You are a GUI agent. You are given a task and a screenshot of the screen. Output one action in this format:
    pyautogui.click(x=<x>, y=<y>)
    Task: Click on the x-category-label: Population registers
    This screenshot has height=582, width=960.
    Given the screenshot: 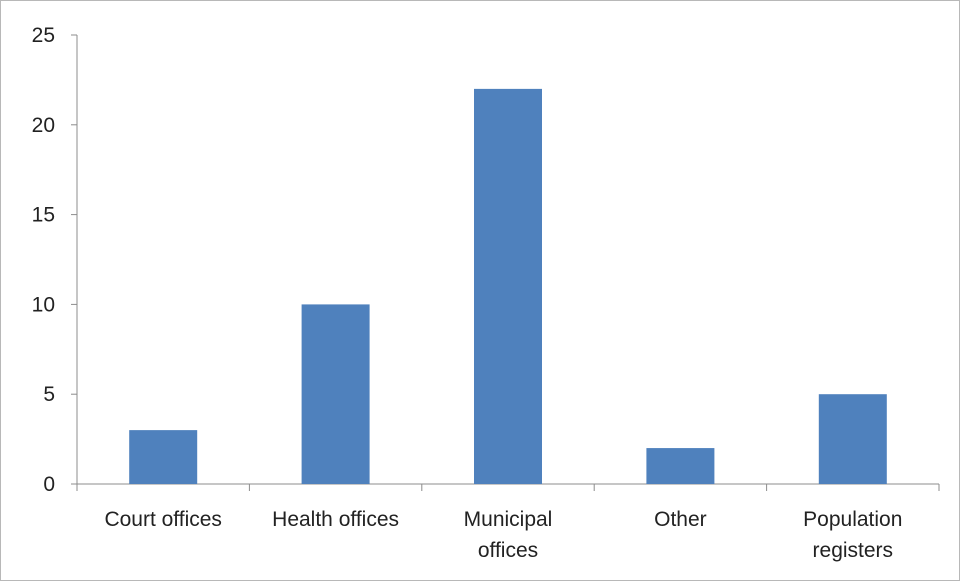 What is the action you would take?
    pyautogui.click(x=852, y=535)
    